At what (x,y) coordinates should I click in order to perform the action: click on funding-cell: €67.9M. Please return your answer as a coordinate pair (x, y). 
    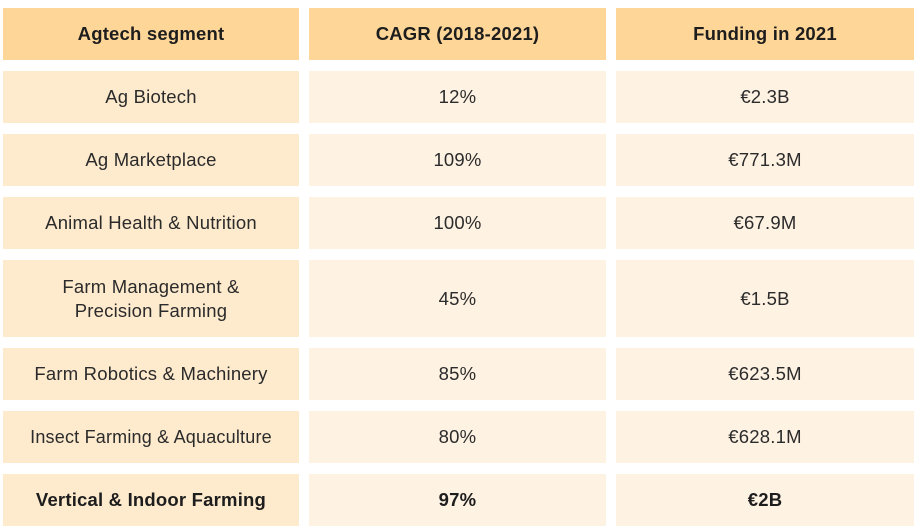
    Looking at the image, I should click on (765, 223).